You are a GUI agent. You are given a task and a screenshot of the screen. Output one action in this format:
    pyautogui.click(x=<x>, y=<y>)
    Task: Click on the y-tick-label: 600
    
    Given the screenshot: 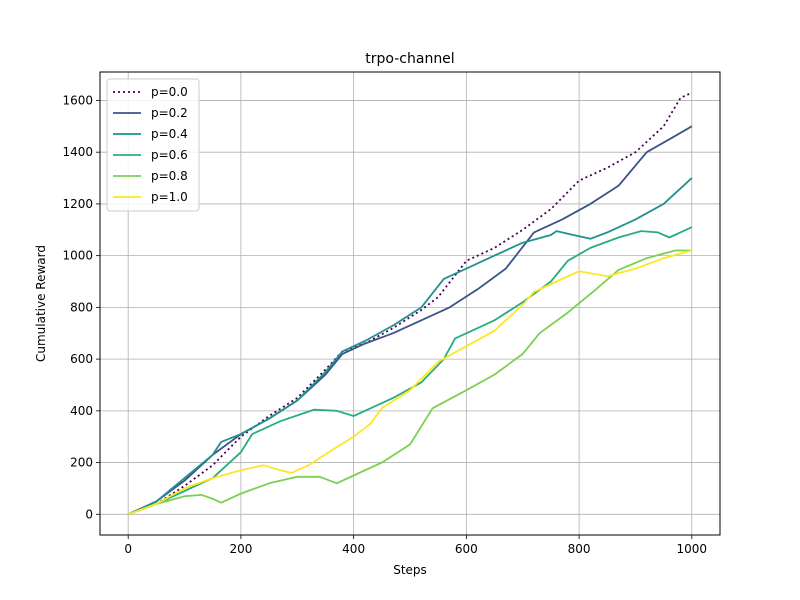 What is the action you would take?
    pyautogui.click(x=81, y=359)
    